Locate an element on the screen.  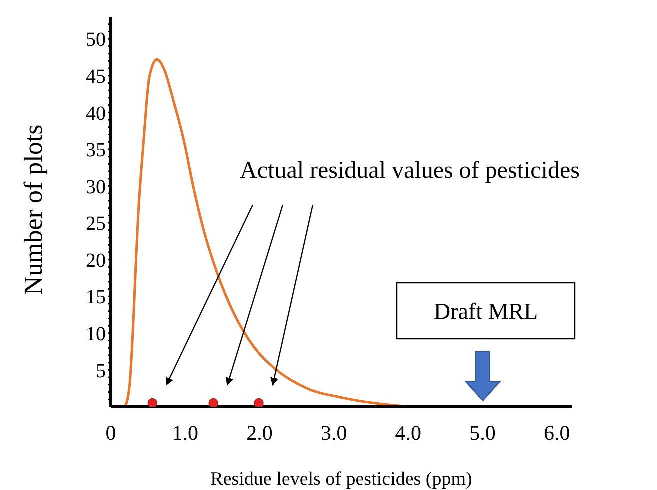
y-tick-label: 35 is located at coordinates (96, 151).